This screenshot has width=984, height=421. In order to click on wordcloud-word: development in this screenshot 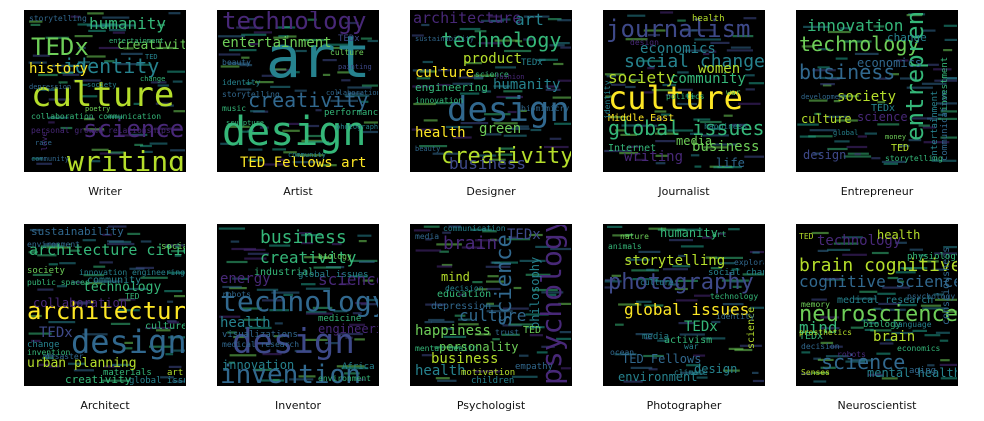, I will do `click(824, 97)`.